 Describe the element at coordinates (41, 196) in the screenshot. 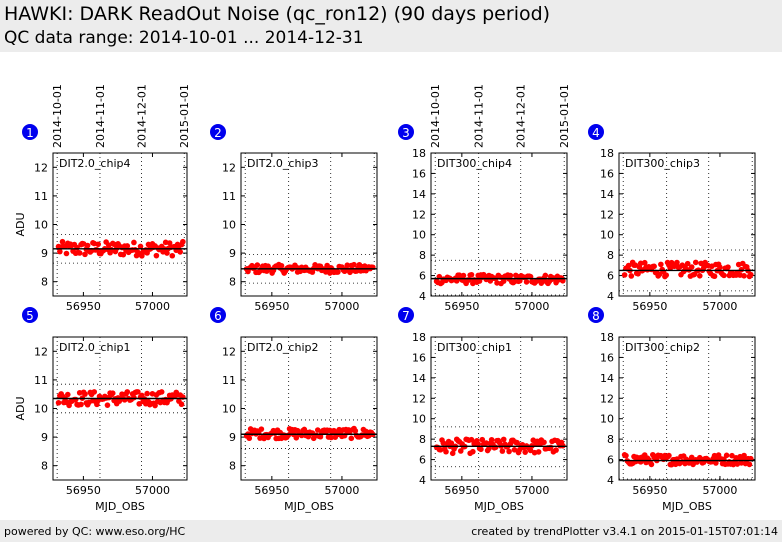

I see `panel-1-ytick-label: 11` at that location.